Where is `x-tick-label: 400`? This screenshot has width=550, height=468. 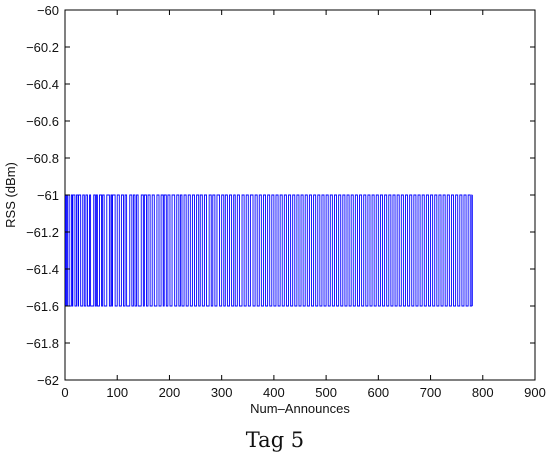
x-tick-label: 400 is located at coordinates (274, 392).